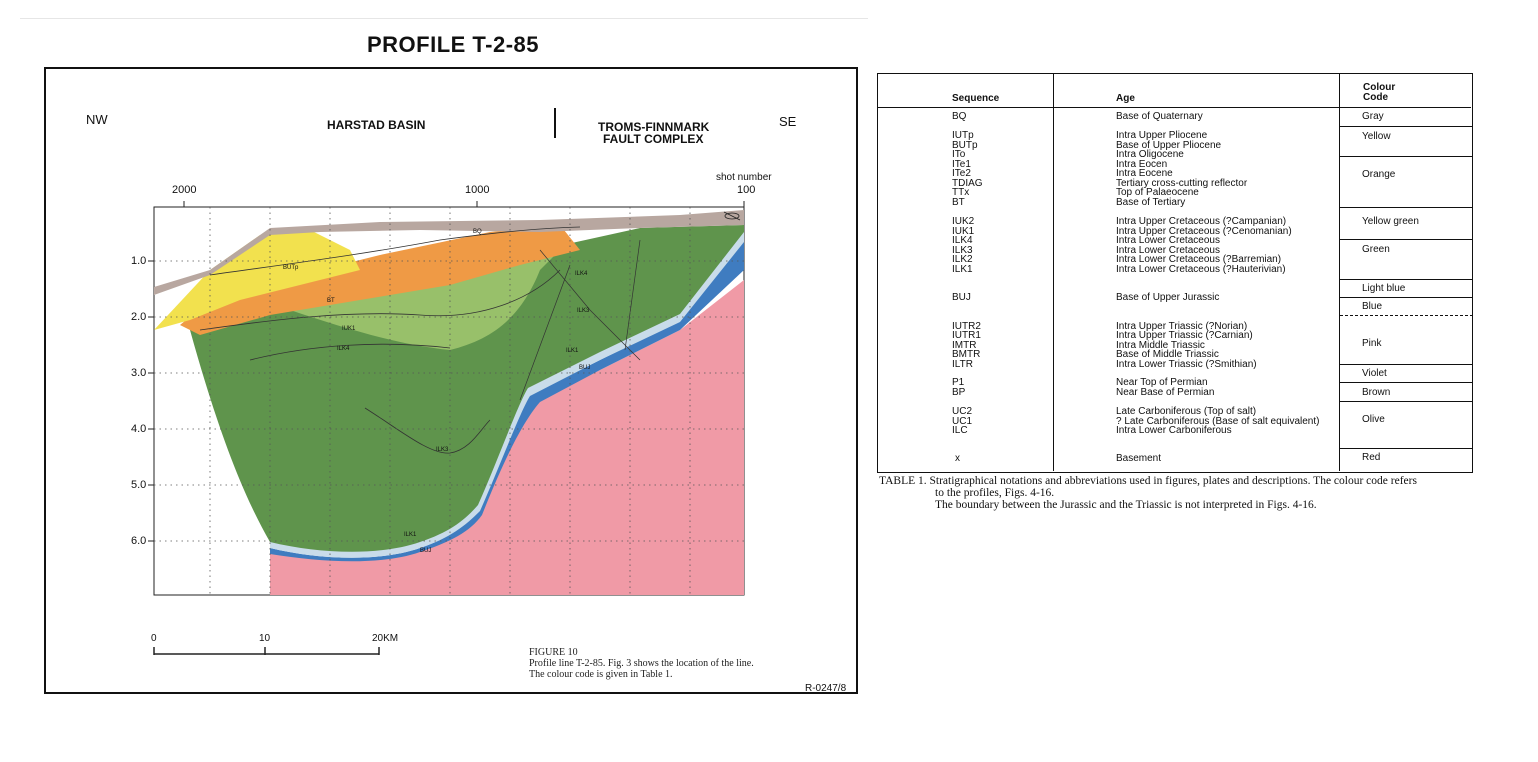 The image size is (1538, 762). What do you see at coordinates (963, 231) in the screenshot?
I see `seq-row: IUK1` at bounding box center [963, 231].